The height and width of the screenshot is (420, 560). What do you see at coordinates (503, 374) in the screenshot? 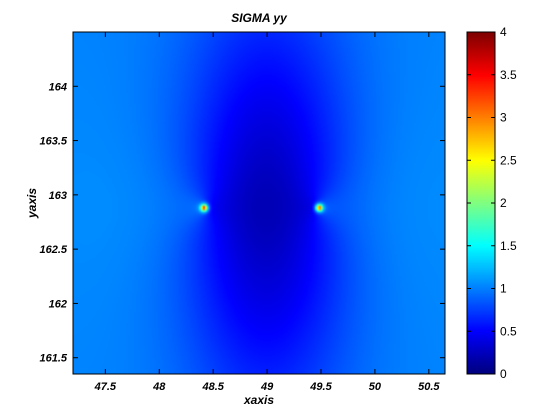
I see `colorbar-tick-label: 0` at bounding box center [503, 374].